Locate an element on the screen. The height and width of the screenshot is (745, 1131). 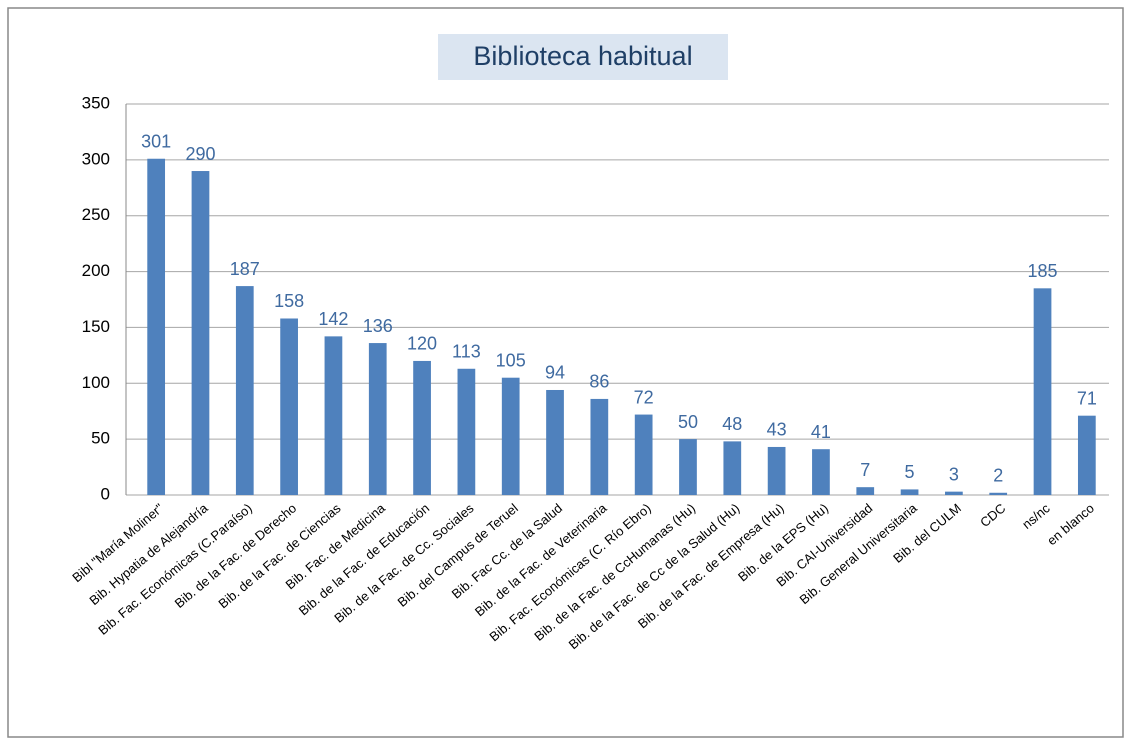
value-label: 5 is located at coordinates (910, 472).